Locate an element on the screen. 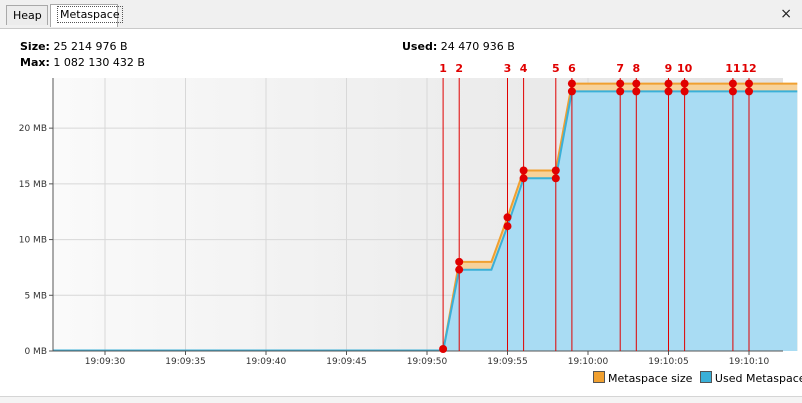  used-stat: Used: 24 470 936 B is located at coordinates (458, 47).